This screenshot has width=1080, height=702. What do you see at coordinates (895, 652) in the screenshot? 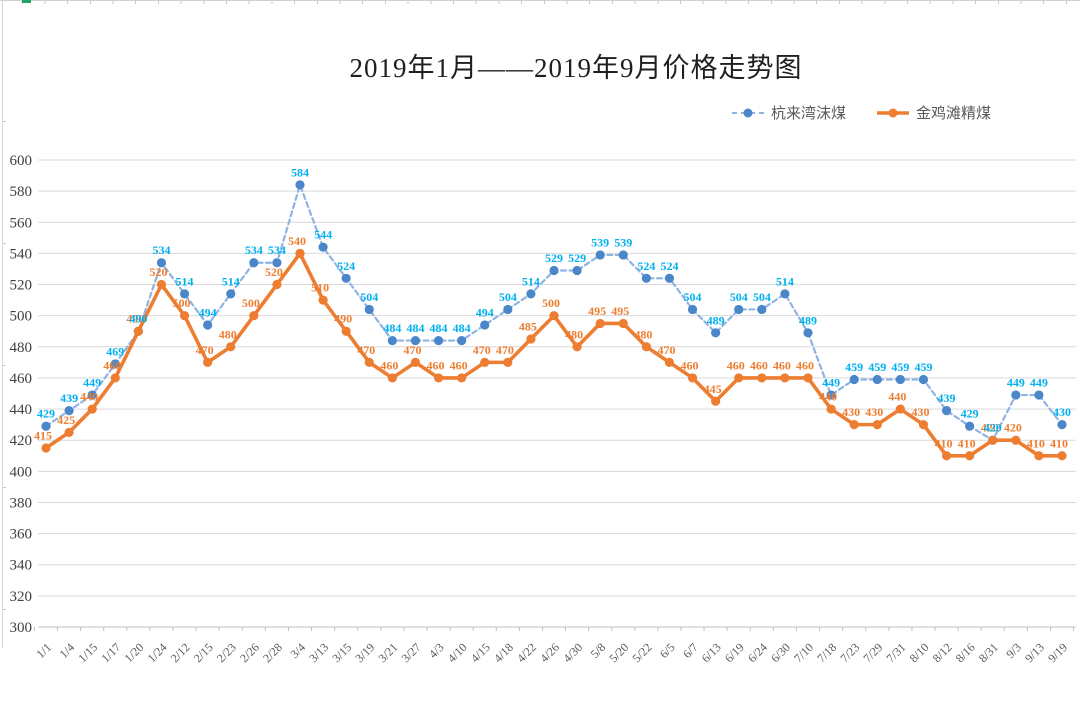
I see `x-axis-tick-label: 7/31` at bounding box center [895, 652].